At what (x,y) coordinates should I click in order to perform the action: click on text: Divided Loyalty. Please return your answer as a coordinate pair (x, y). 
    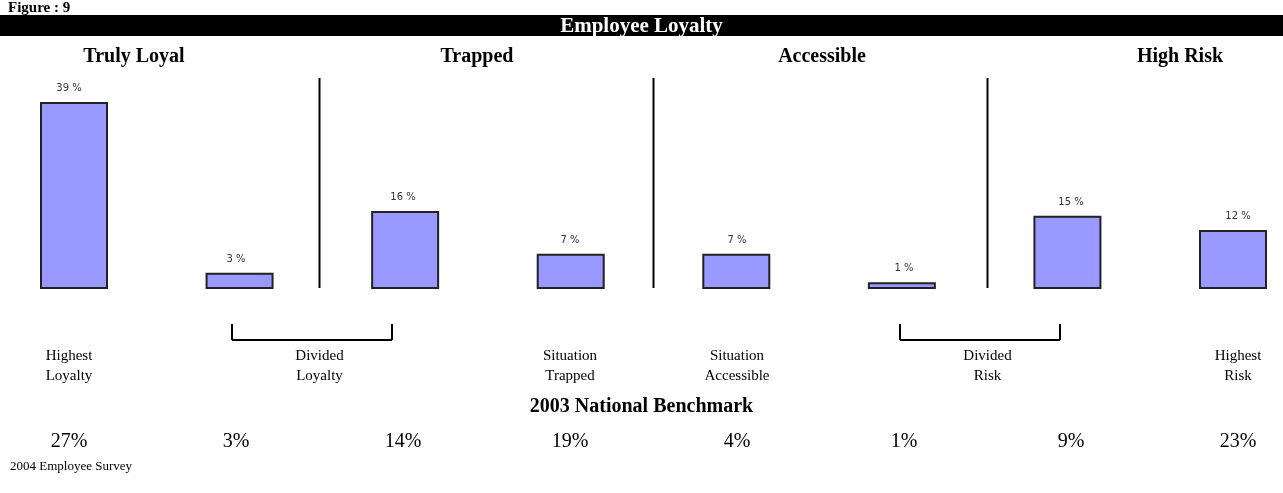
    Looking at the image, I should click on (320, 365).